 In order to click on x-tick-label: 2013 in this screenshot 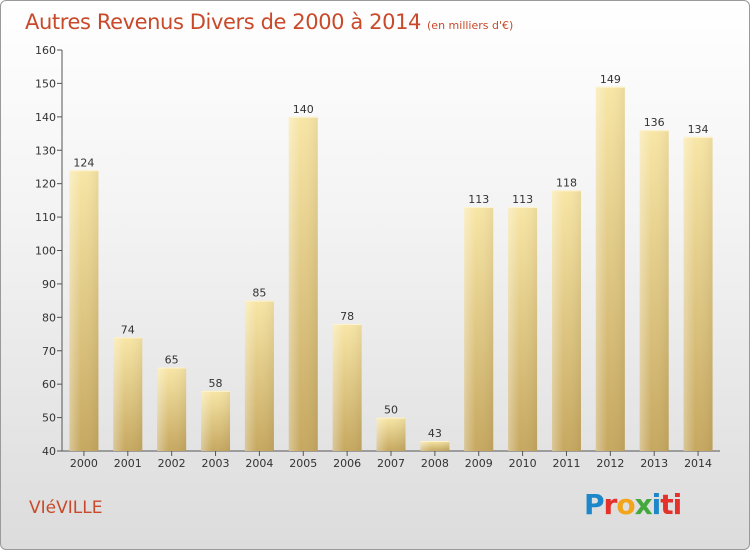, I will do `click(654, 463)`.